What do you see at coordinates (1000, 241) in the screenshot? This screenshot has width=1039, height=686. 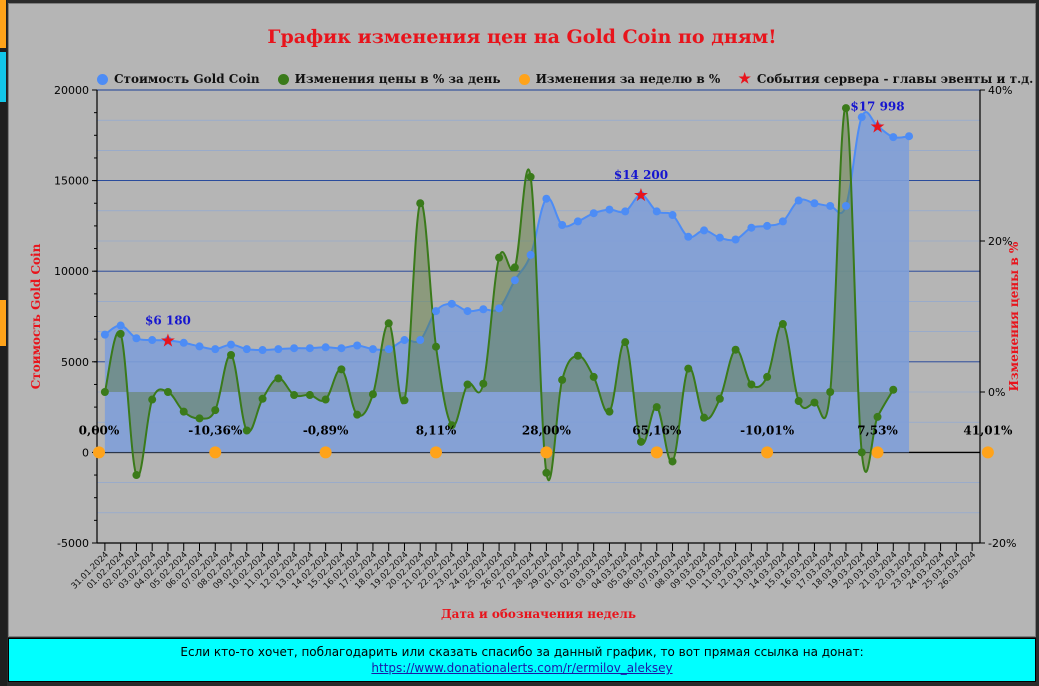 I see `y-tick-label-right: 20%` at bounding box center [1000, 241].